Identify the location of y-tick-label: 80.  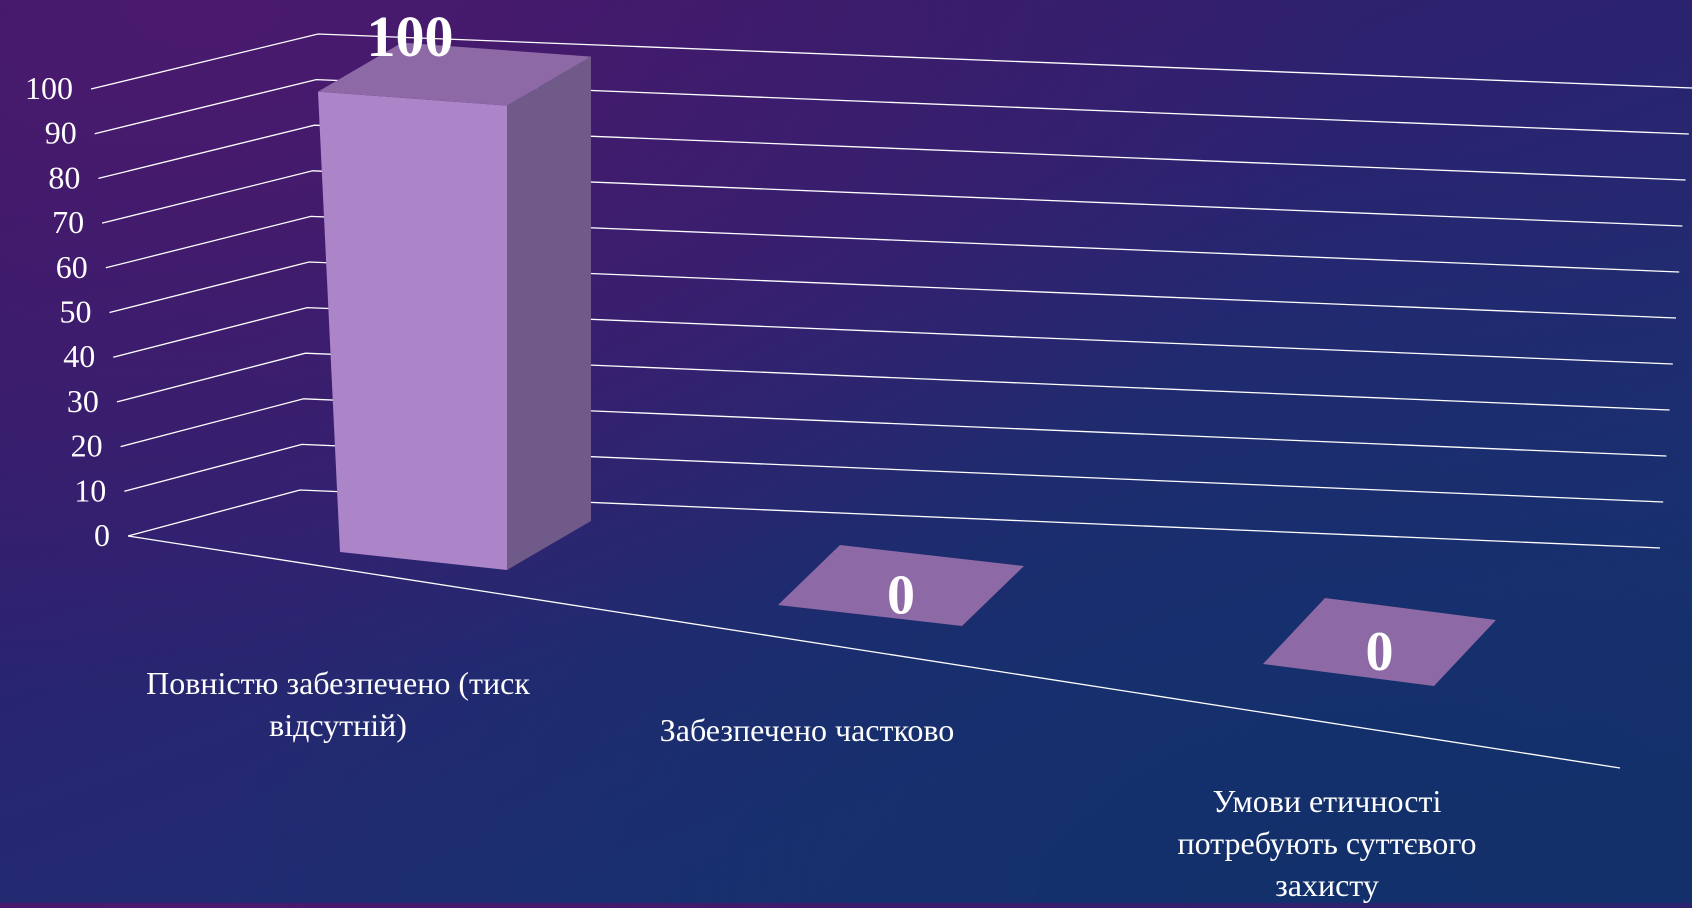
(64, 177).